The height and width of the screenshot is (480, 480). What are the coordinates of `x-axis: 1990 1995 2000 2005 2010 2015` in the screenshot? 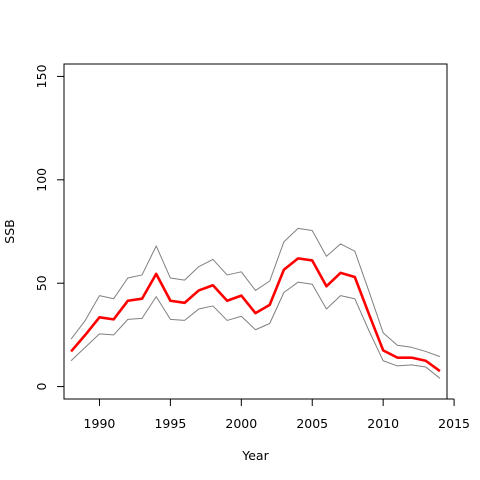 It's located at (277, 414).